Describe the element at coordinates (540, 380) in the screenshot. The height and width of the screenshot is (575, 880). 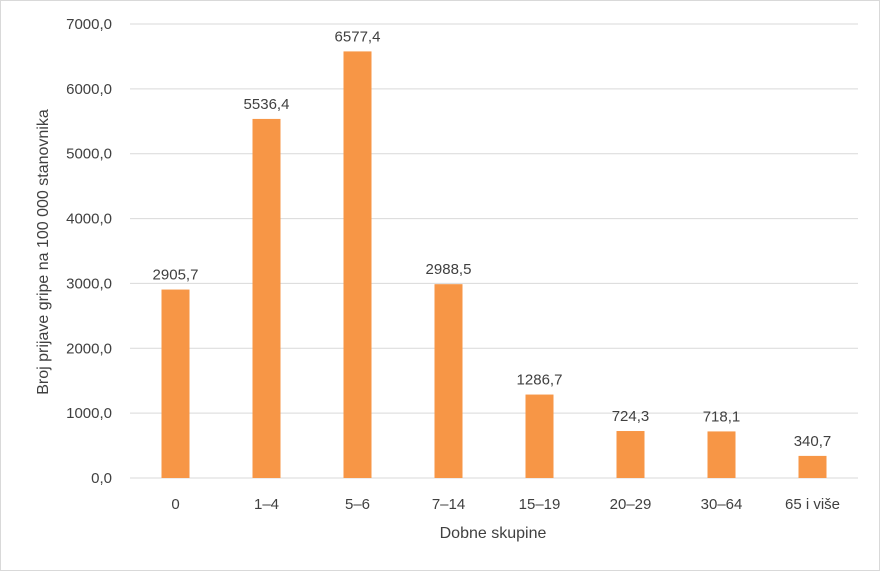
I see `data-label: 1286,7` at that location.